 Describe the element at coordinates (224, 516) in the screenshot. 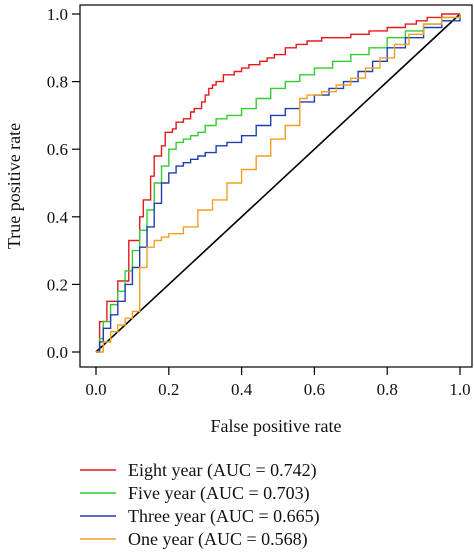

I see `legend-label-3: Three year (AUC = 0.665)` at that location.